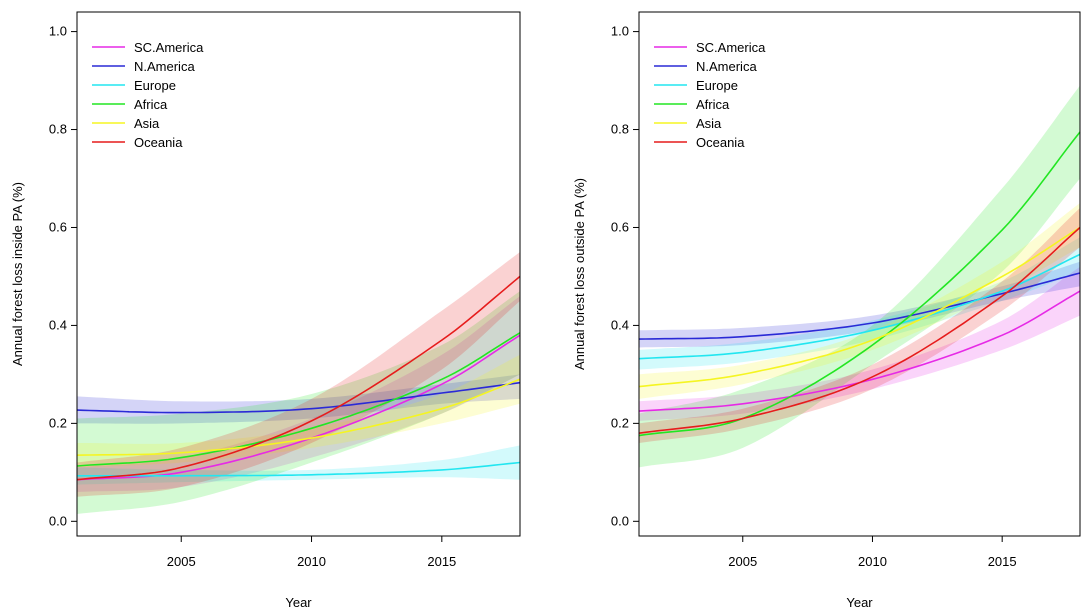 The image size is (1081, 614). Describe the element at coordinates (17, 274) in the screenshot. I see `y-axis-title: Annual forest loss inside PA (%)` at that location.